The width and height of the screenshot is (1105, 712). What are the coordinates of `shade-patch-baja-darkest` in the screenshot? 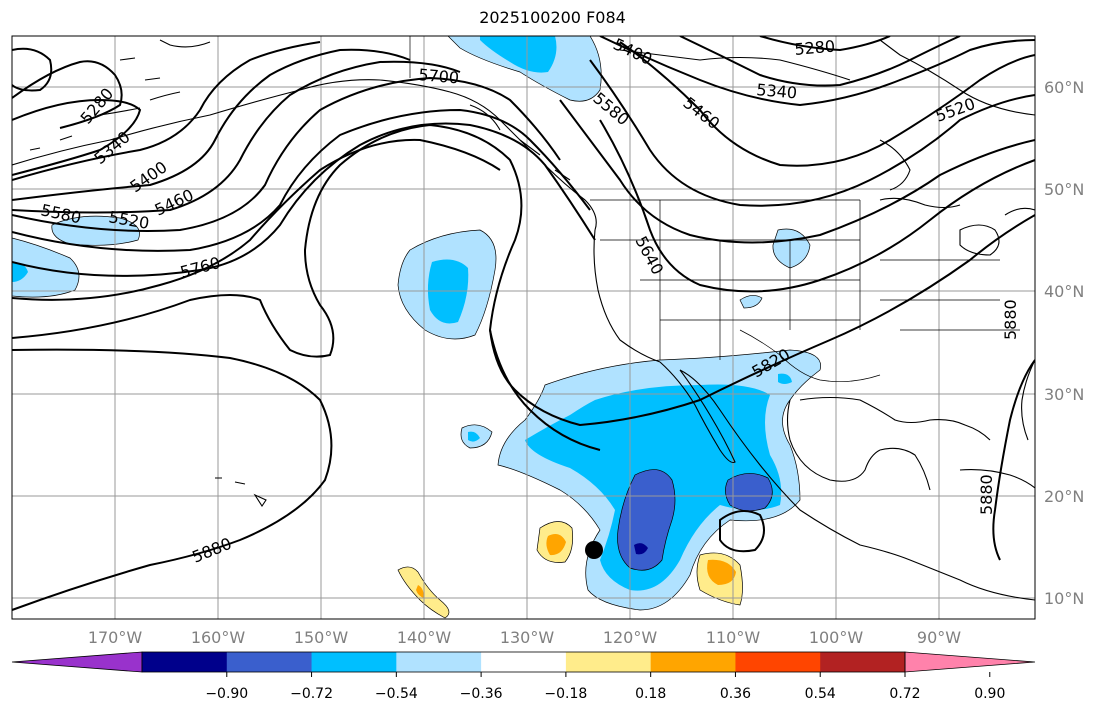 It's located at (641, 549).